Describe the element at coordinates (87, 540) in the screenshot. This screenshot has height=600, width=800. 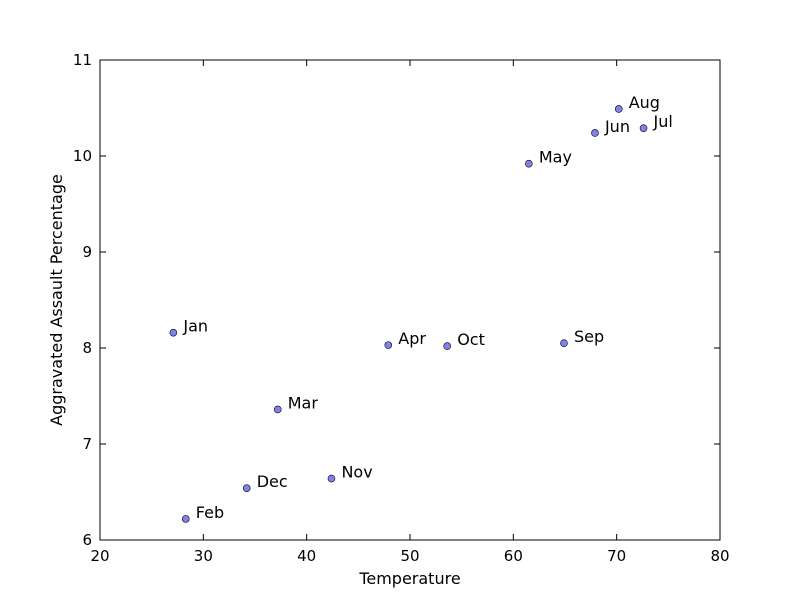
I see `y-tick-label: 6` at that location.